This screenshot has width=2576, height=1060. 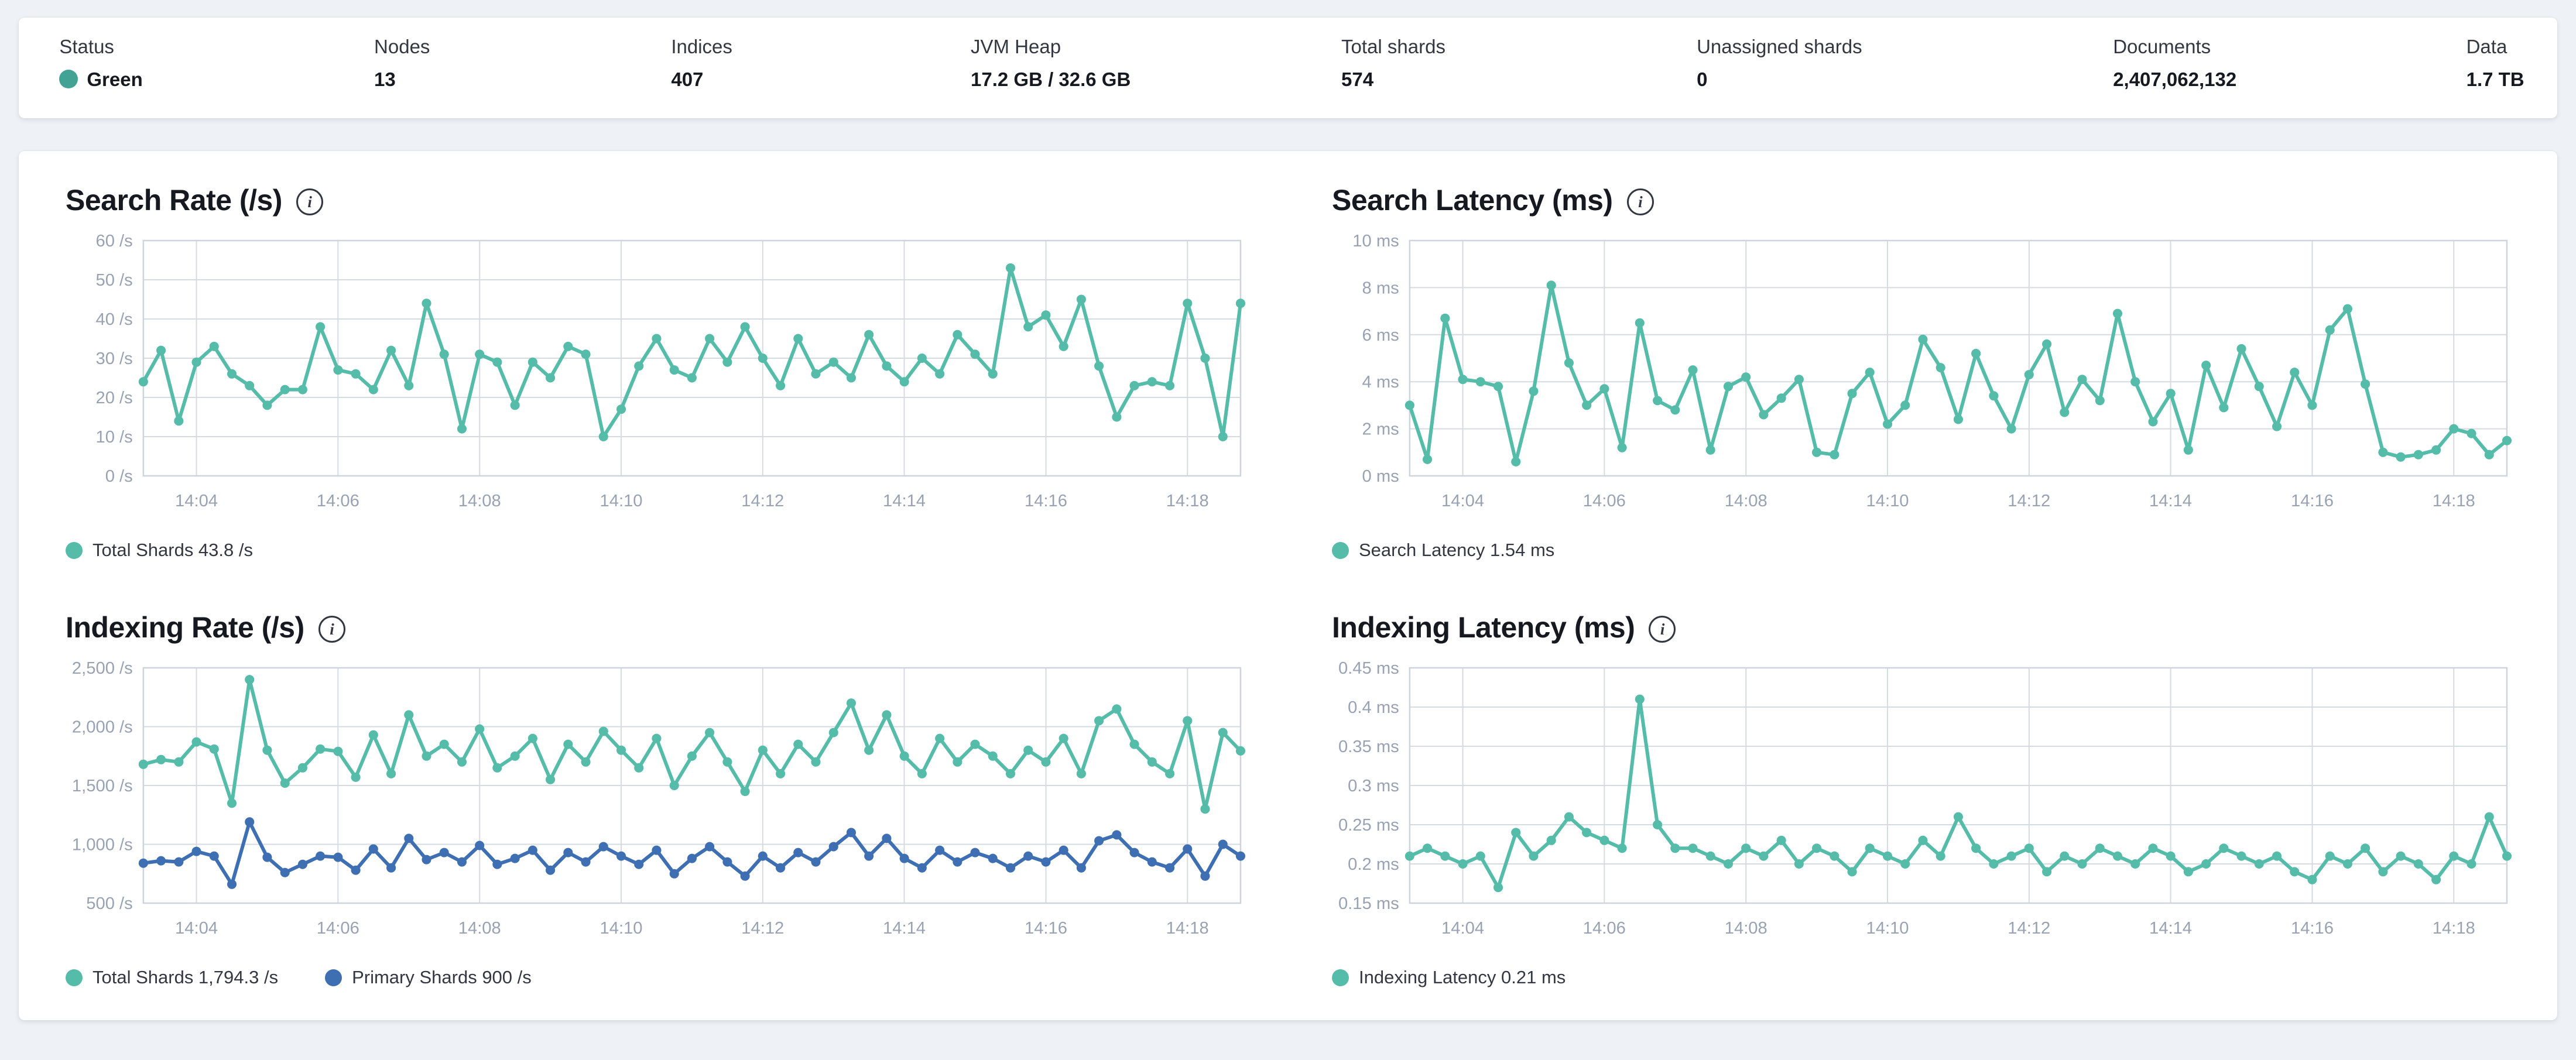 I want to click on chart-title: Indexing Latency (ms) i, so click(x=1921, y=627).